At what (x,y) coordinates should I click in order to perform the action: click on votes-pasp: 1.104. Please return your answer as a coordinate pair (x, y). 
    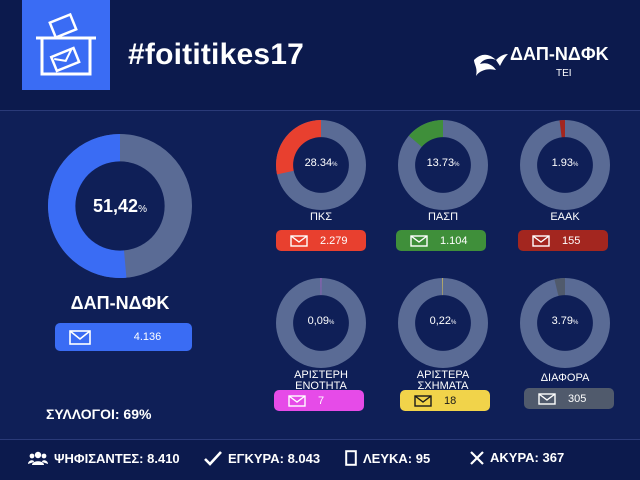
    Looking at the image, I should click on (454, 240).